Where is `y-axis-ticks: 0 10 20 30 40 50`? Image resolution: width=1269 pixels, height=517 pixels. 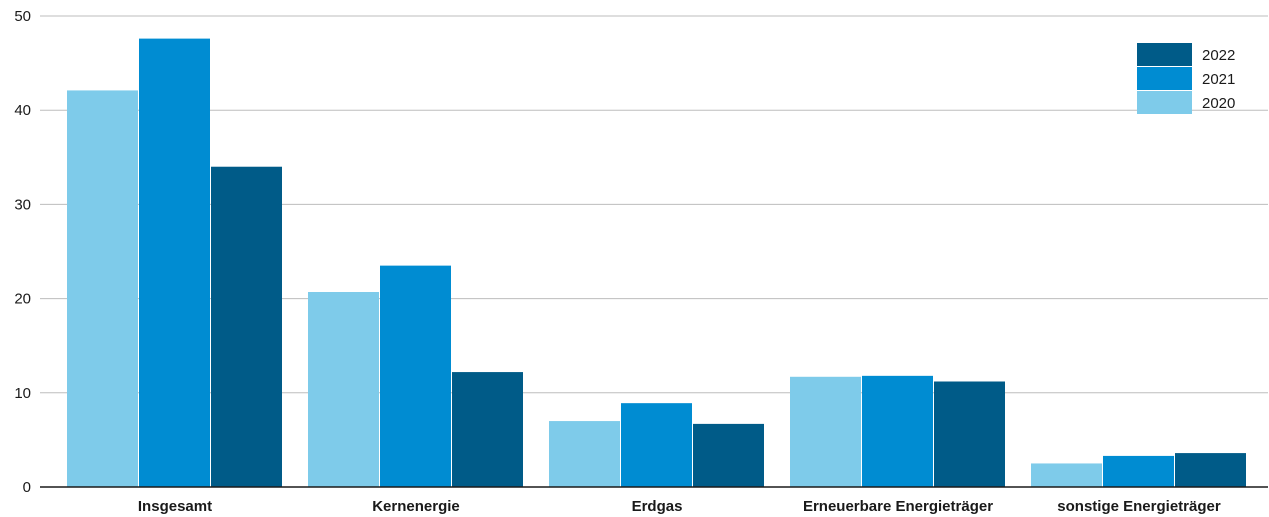 y-axis-ticks: 0 10 20 30 40 50 is located at coordinates (22, 252).